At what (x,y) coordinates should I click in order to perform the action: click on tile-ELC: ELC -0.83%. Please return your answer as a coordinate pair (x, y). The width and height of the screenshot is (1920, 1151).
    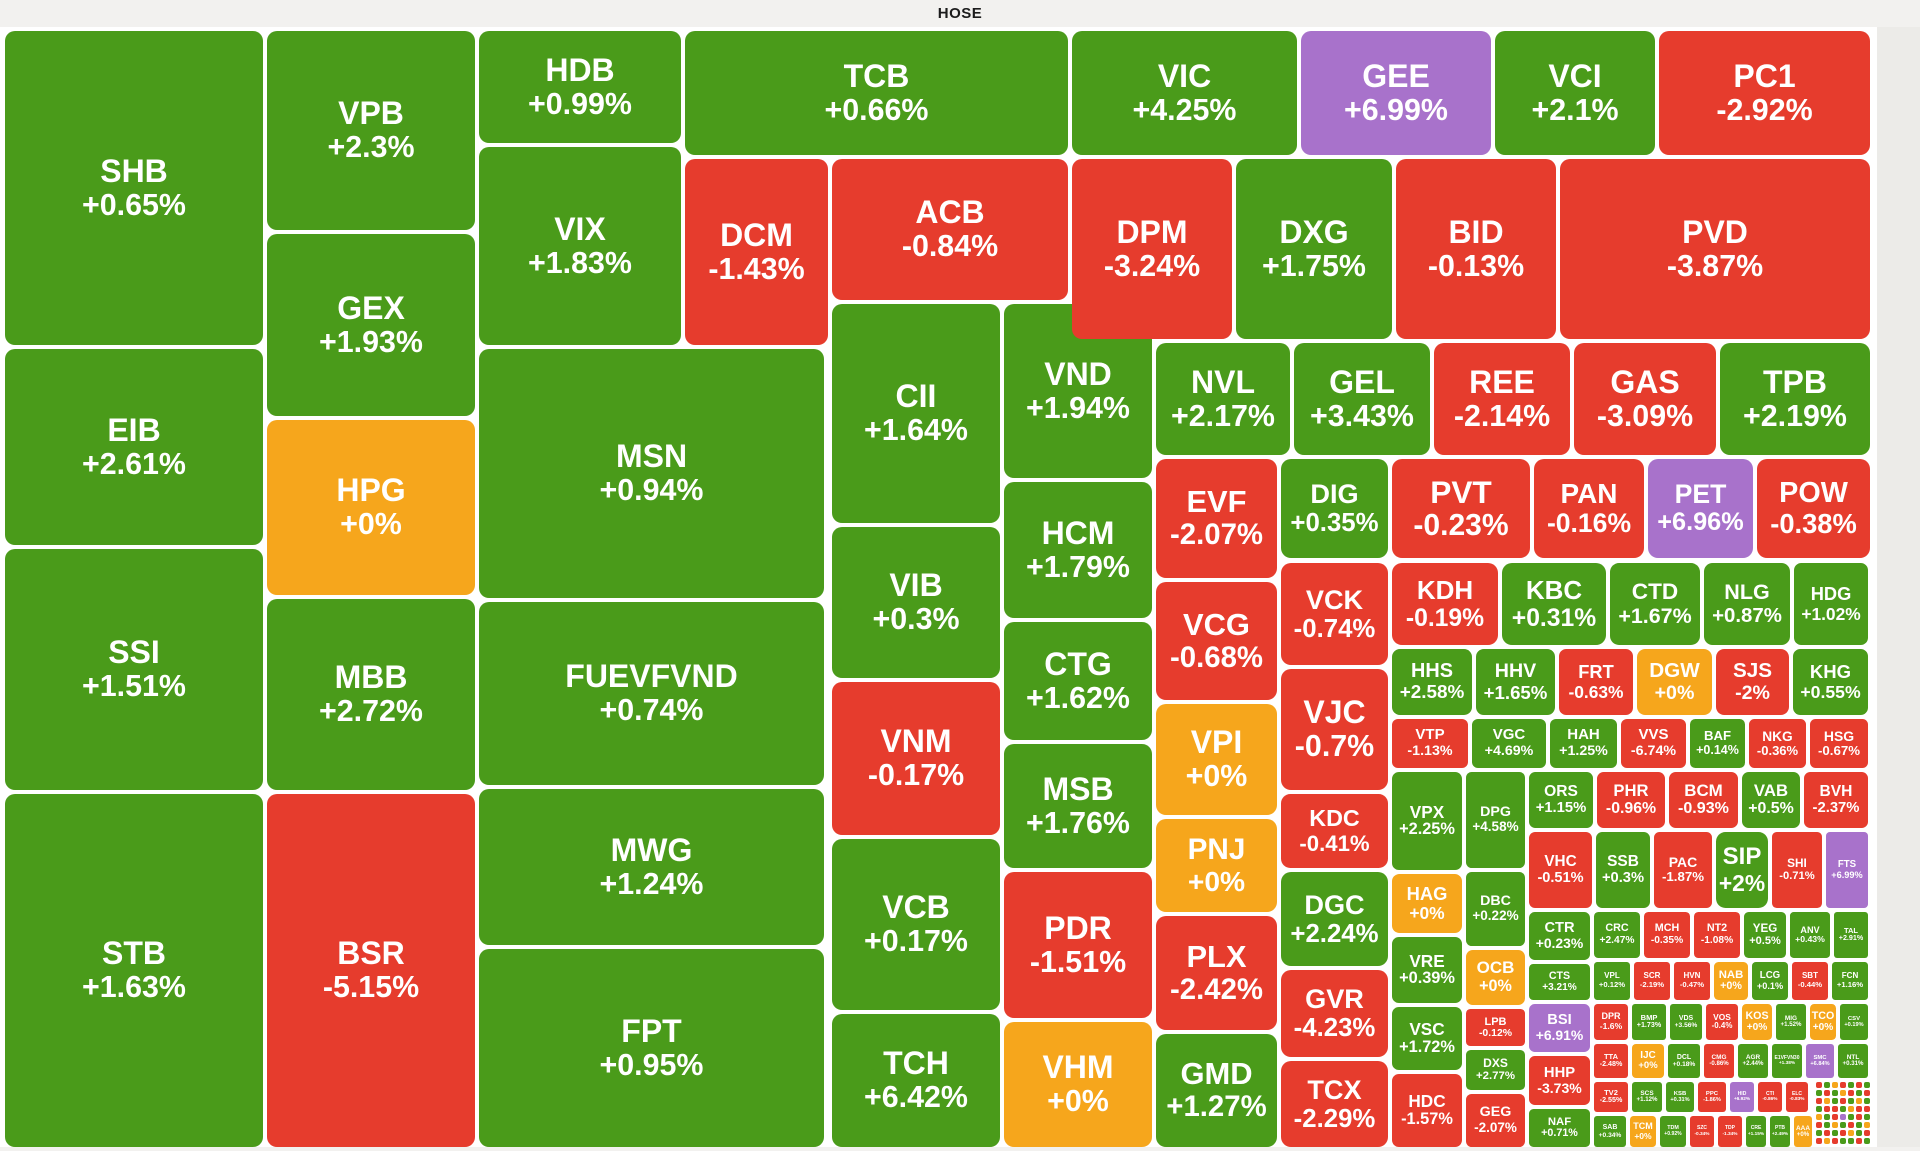
    Looking at the image, I should click on (1797, 1097).